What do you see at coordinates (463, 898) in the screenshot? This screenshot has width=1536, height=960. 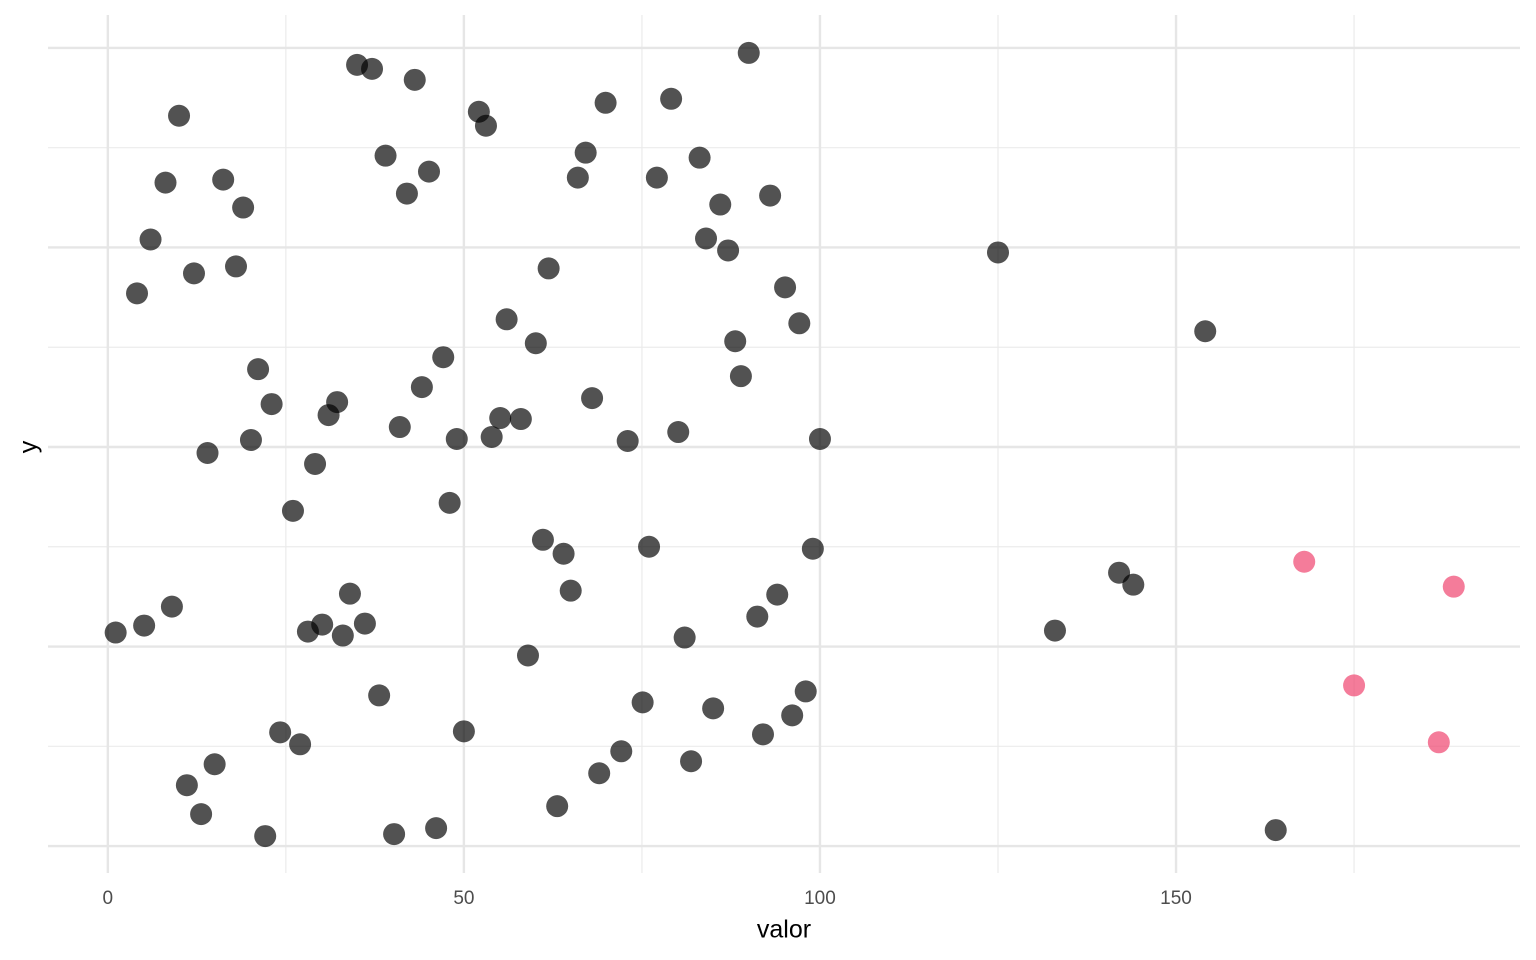 I see `x-tick-label: 50` at bounding box center [463, 898].